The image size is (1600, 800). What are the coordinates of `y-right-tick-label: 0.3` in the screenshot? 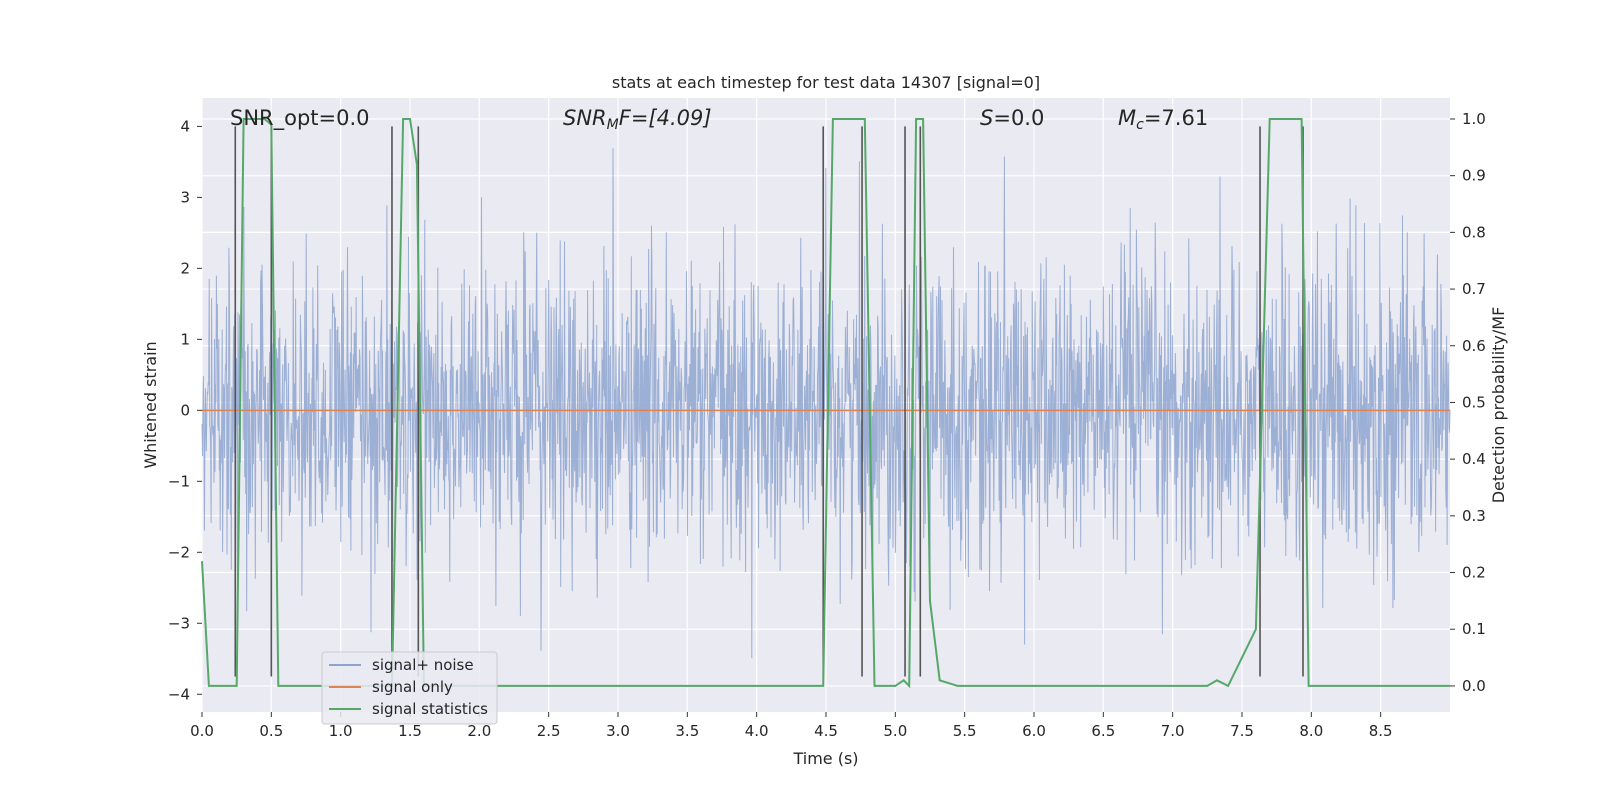 It's located at (1474, 516).